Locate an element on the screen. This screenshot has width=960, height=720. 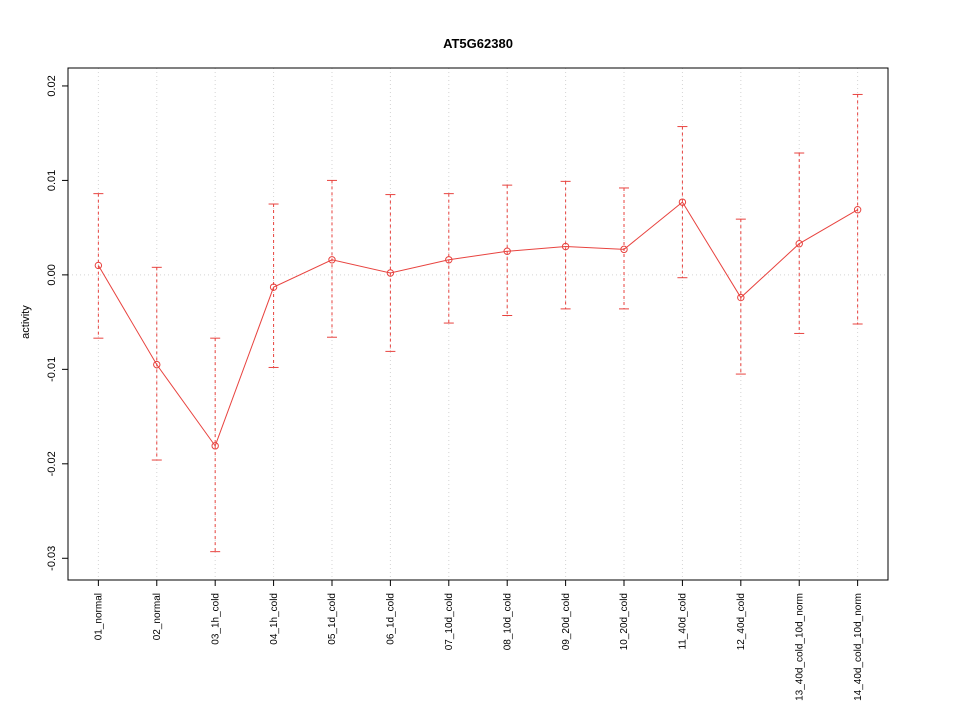
y-tick-label: -0.03 is located at coordinates (52, 558).